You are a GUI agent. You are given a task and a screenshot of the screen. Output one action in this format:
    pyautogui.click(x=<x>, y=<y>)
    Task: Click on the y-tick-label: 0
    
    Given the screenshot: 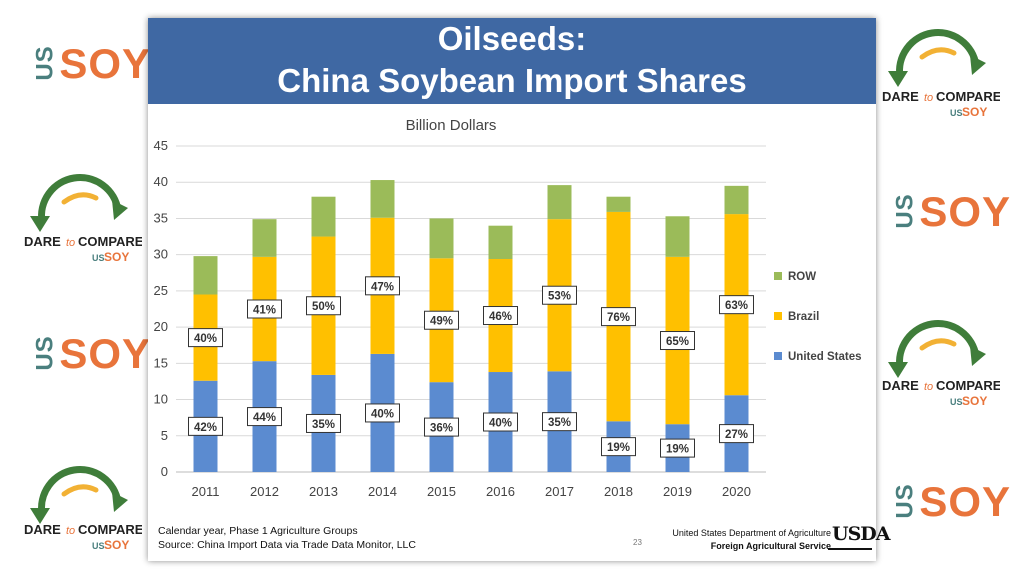 What is the action you would take?
    pyautogui.click(x=164, y=471)
    